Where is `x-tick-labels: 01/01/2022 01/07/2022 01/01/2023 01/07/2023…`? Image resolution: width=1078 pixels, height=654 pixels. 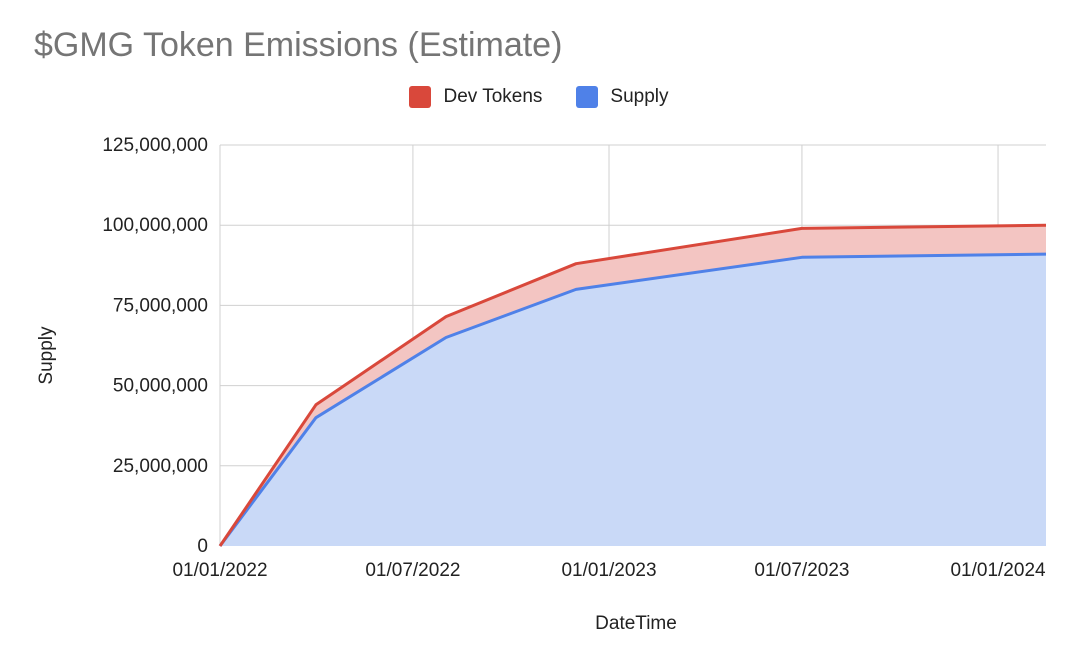 x-tick-labels: 01/01/2022 01/07/2022 01/01/2023 01/07/2023… is located at coordinates (609, 570).